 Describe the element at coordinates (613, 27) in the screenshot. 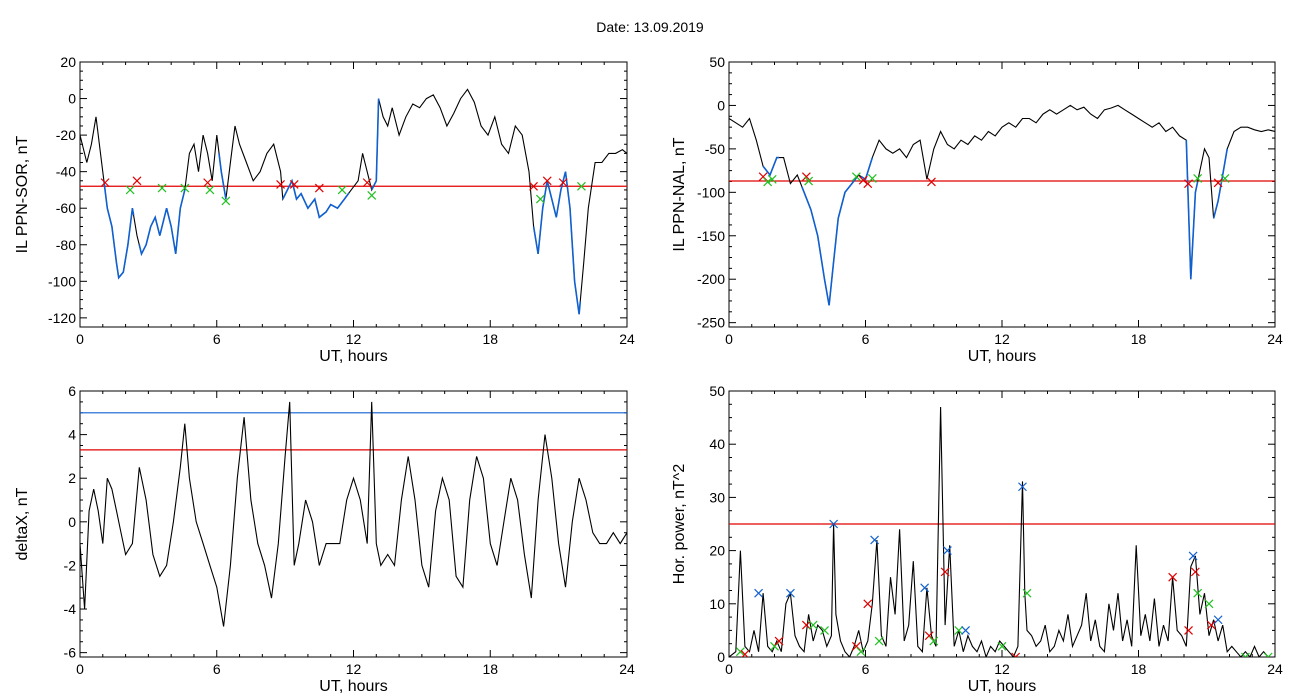

I see `date-label: Date:` at that location.